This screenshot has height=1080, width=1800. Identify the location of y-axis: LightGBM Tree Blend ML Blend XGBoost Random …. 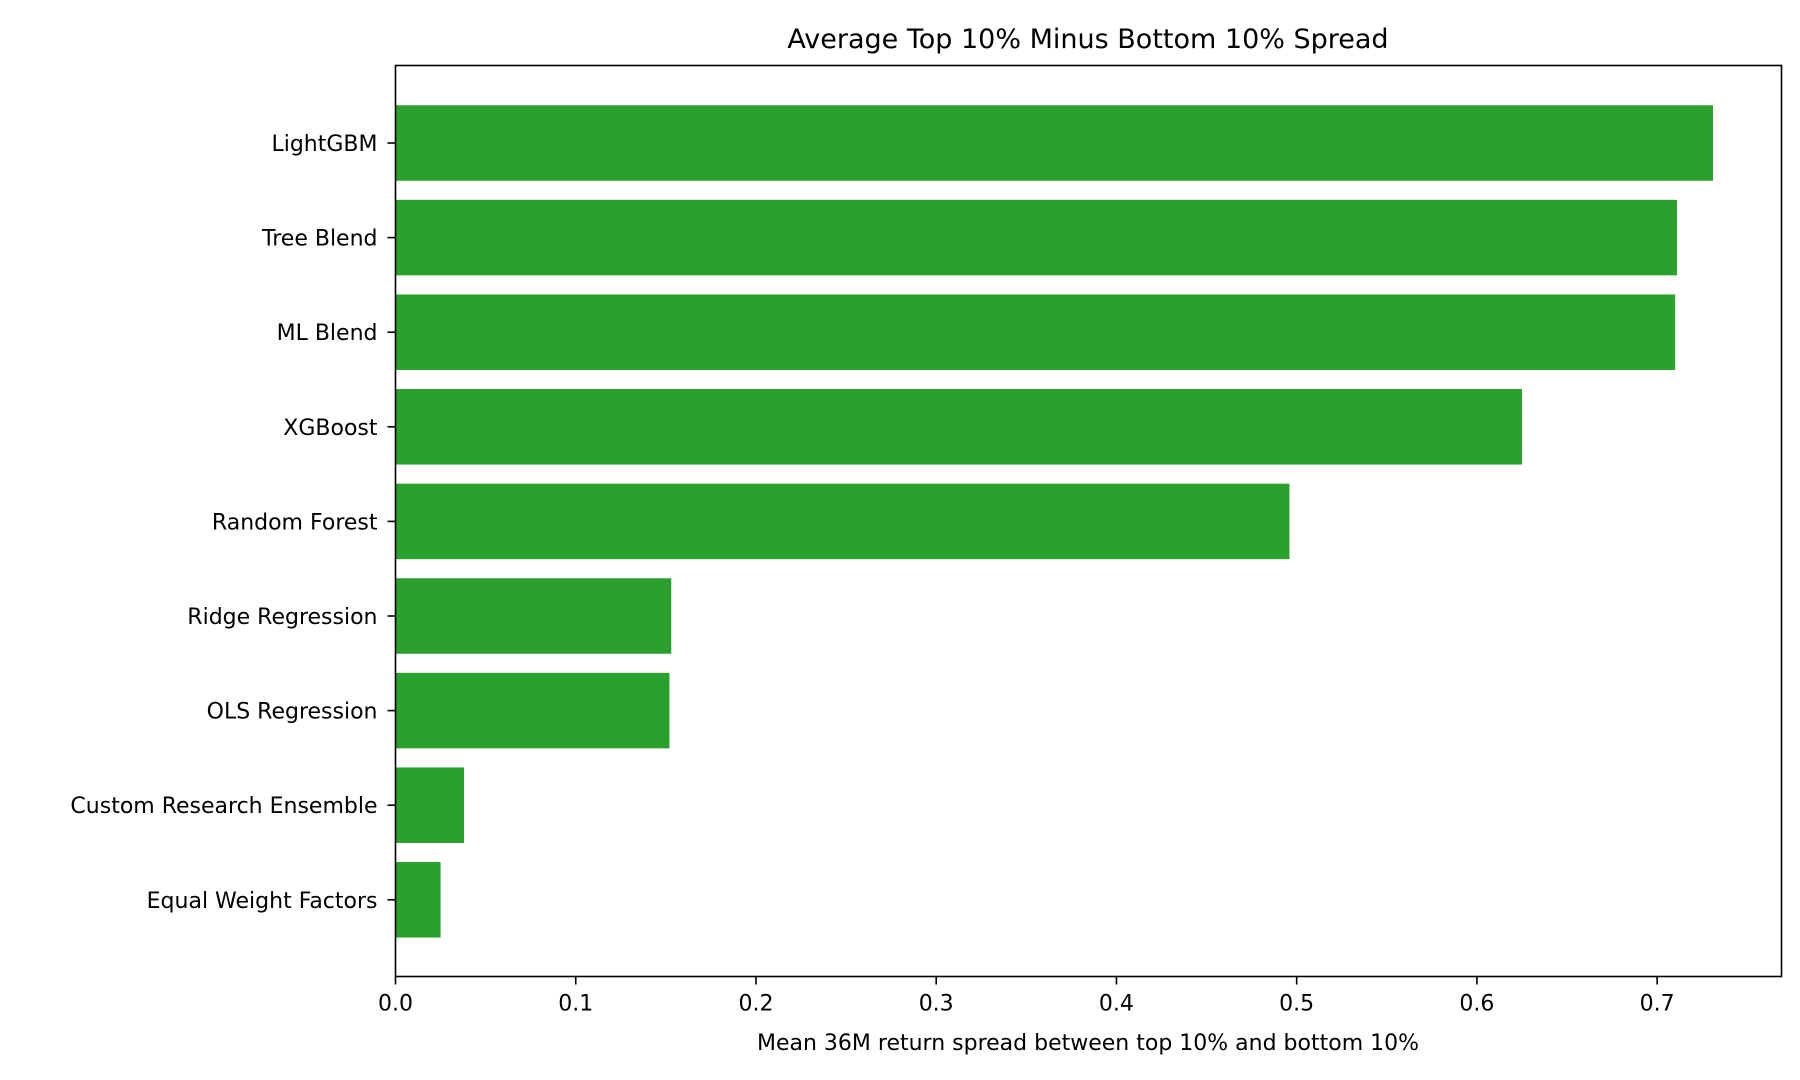
(233, 523).